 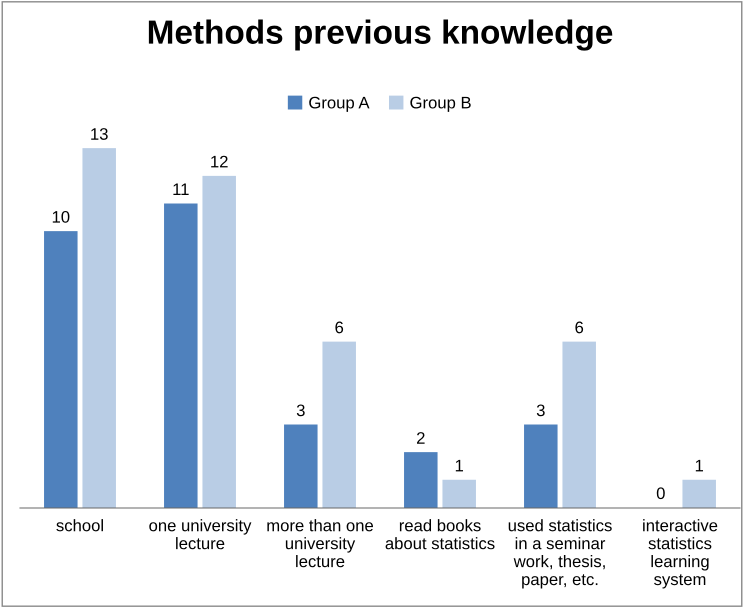 I want to click on data-label: 12, so click(x=219, y=162).